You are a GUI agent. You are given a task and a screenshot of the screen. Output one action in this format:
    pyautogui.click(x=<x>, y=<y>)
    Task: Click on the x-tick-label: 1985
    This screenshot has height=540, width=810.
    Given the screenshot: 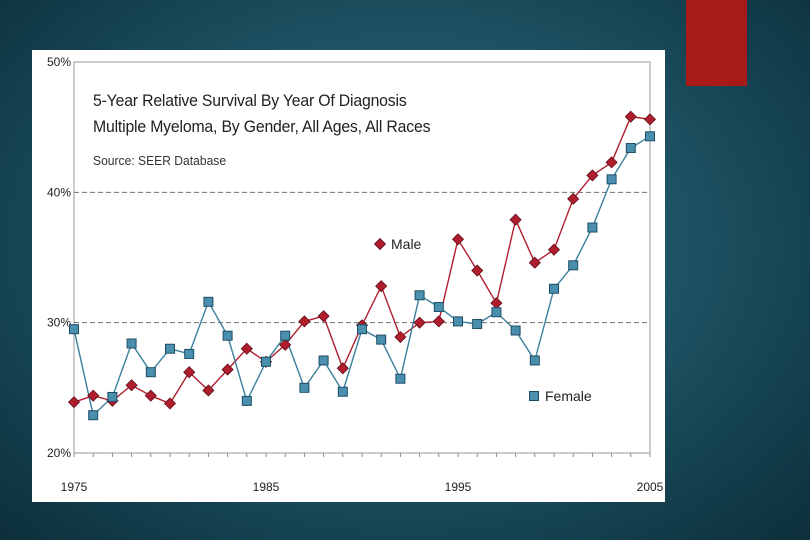 What is the action you would take?
    pyautogui.click(x=266, y=487)
    